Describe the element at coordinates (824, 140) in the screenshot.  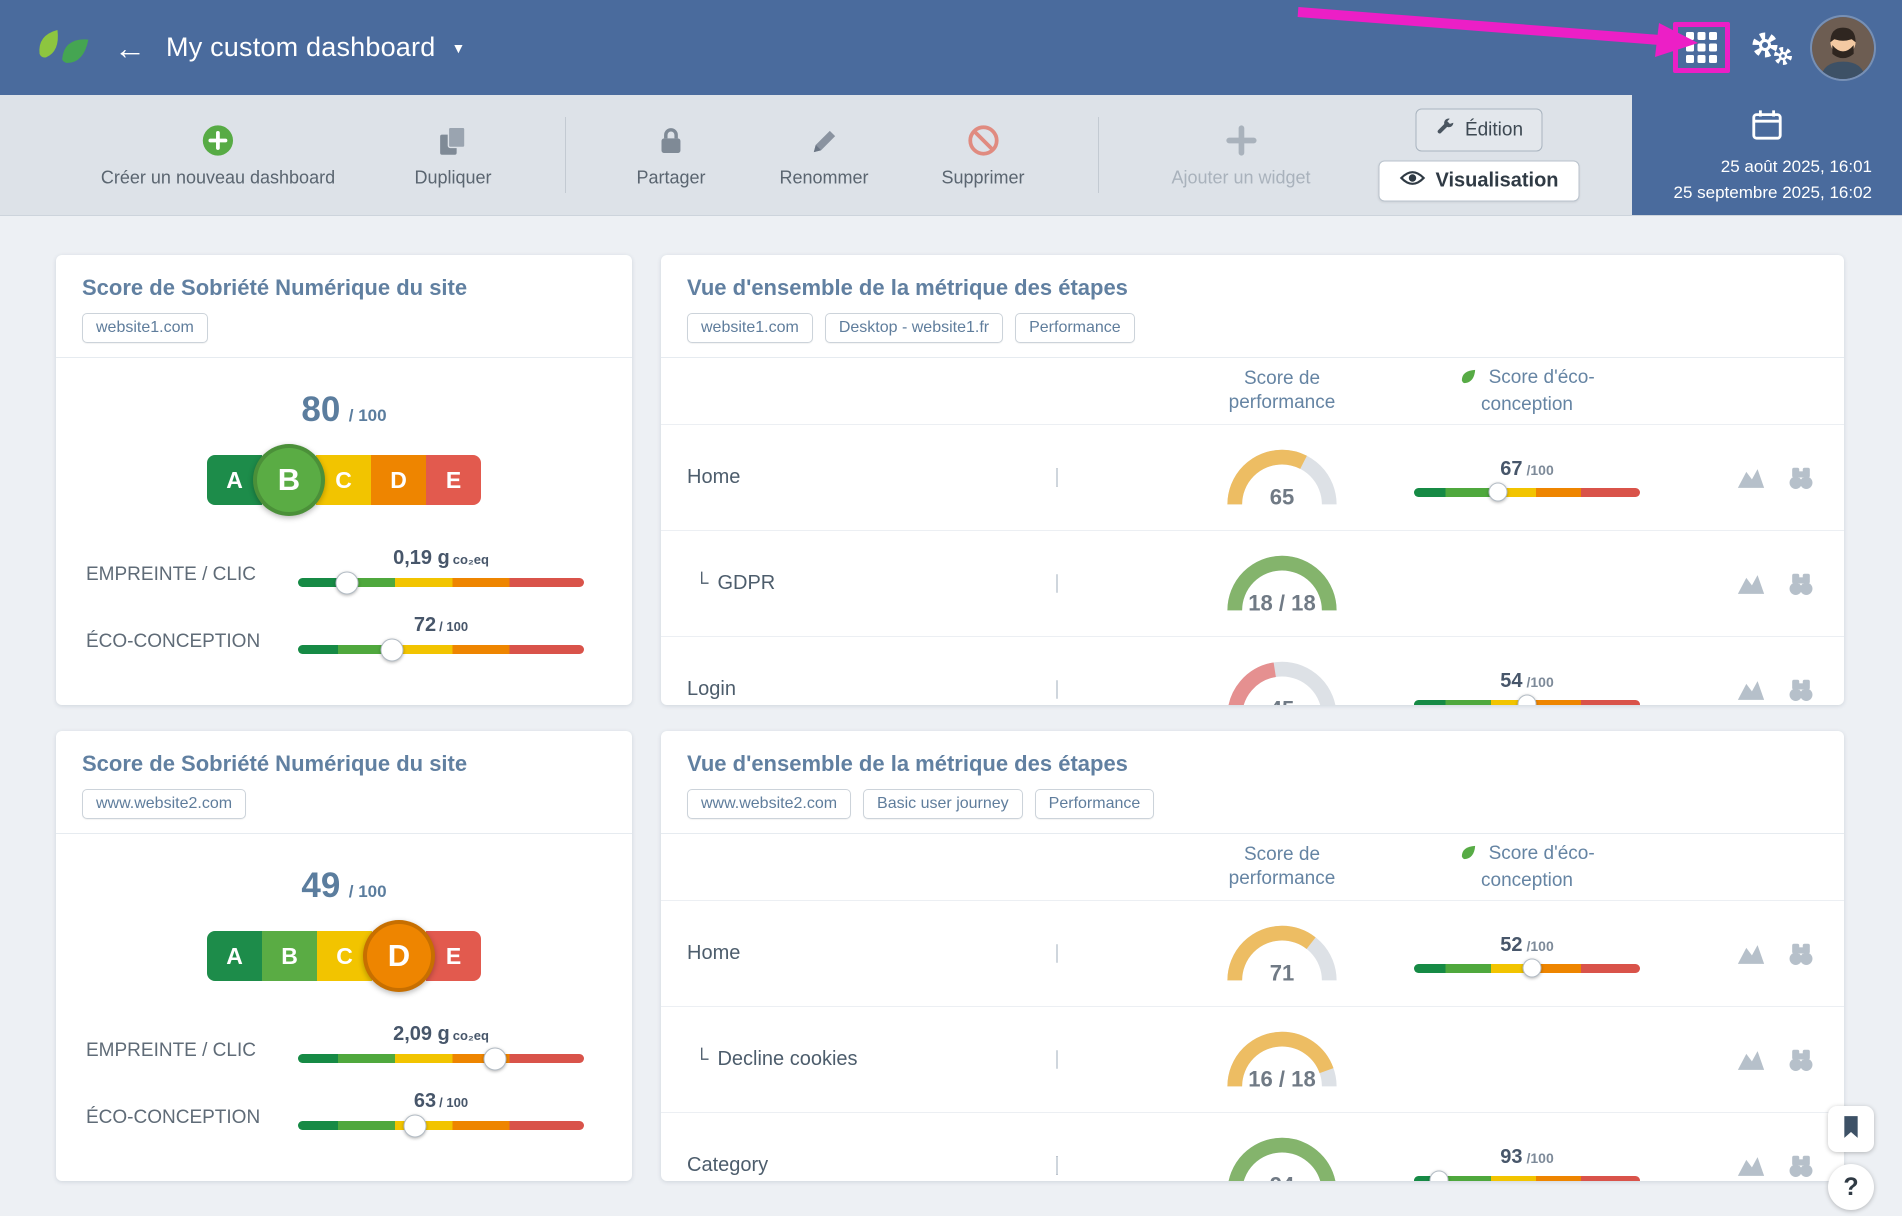
I see `pencil-icon` at that location.